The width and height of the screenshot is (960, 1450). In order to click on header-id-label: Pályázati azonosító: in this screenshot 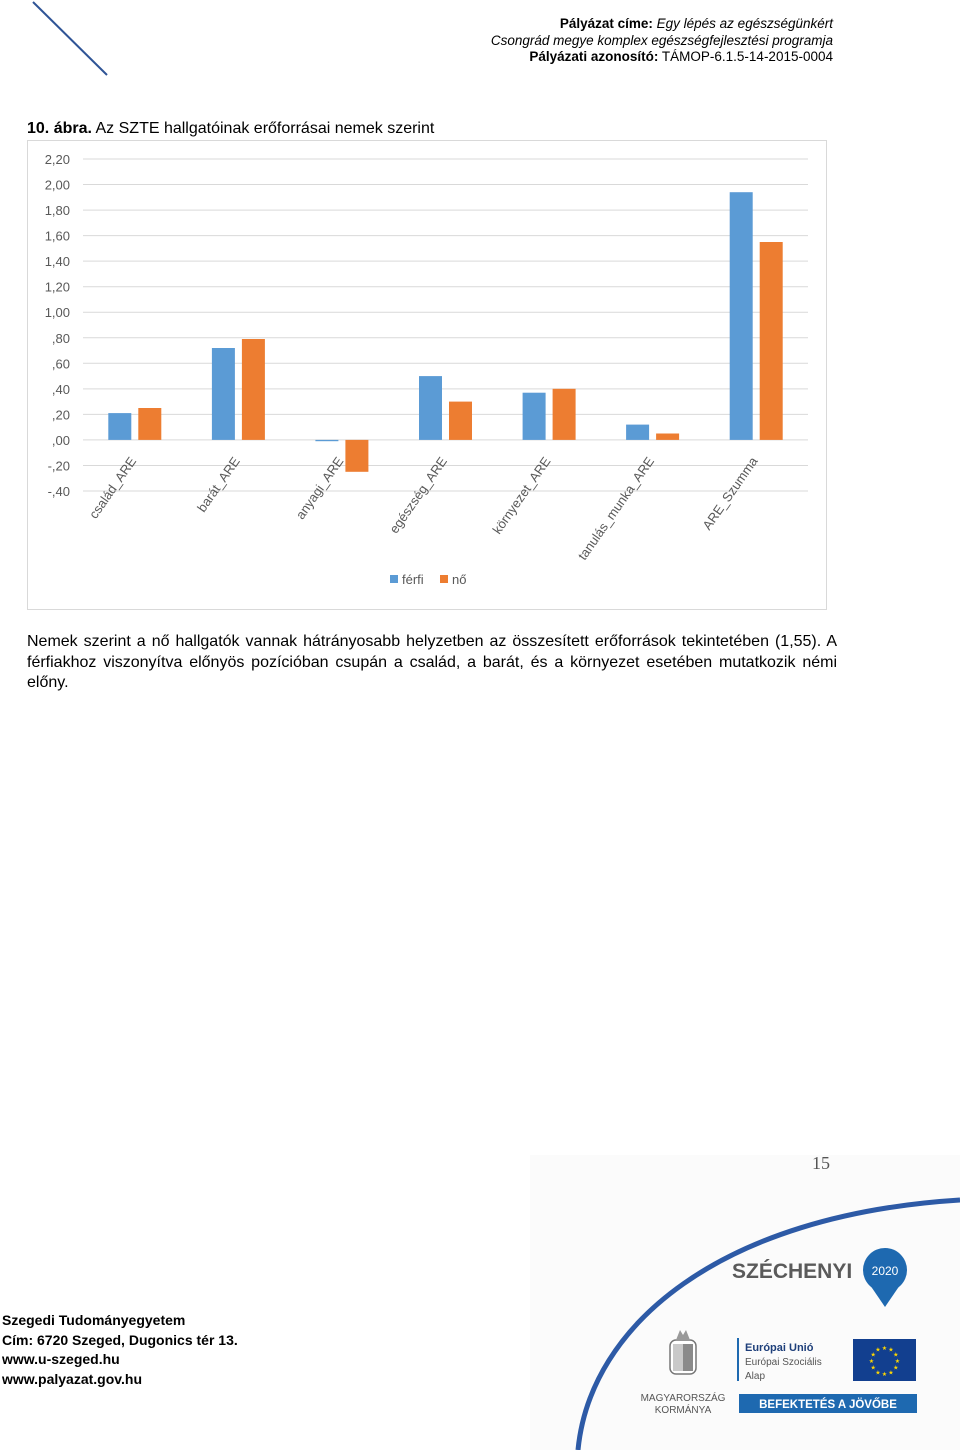, I will do `click(594, 56)`.